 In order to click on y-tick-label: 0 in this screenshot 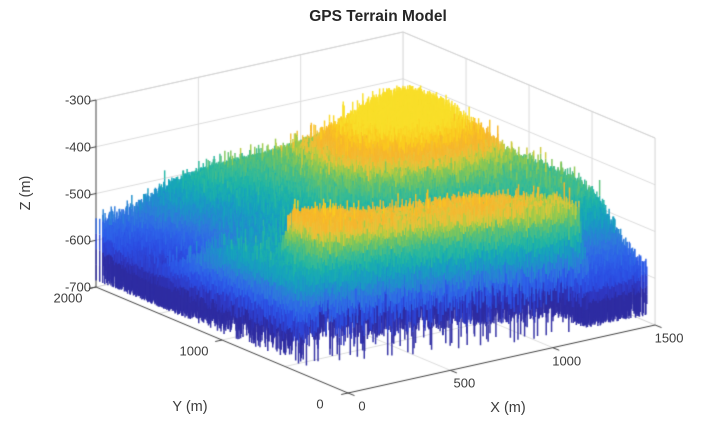, I will do `click(320, 404)`.